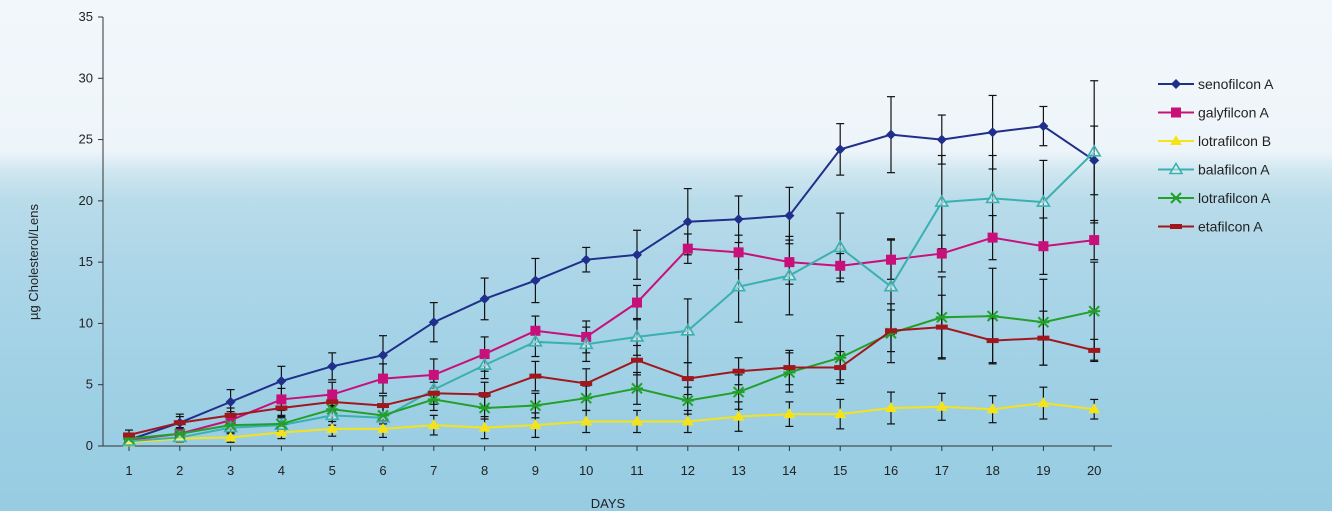 The image size is (1332, 511). Describe the element at coordinates (535, 470) in the screenshot. I see `x-tick-label: 9` at that location.